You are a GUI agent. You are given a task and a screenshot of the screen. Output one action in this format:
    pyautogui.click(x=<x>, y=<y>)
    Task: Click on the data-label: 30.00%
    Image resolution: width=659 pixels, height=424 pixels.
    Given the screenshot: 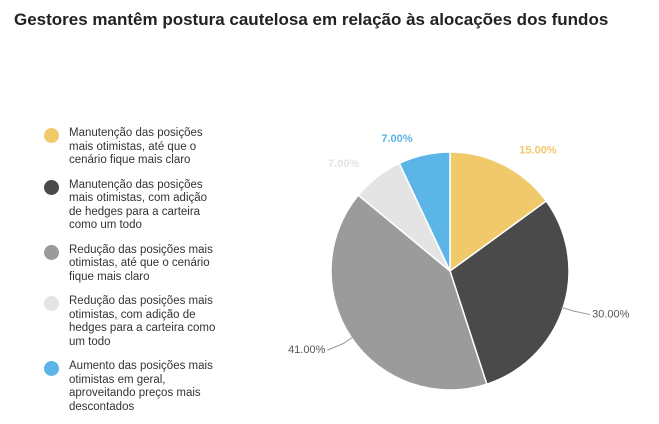 What is the action you would take?
    pyautogui.click(x=611, y=314)
    